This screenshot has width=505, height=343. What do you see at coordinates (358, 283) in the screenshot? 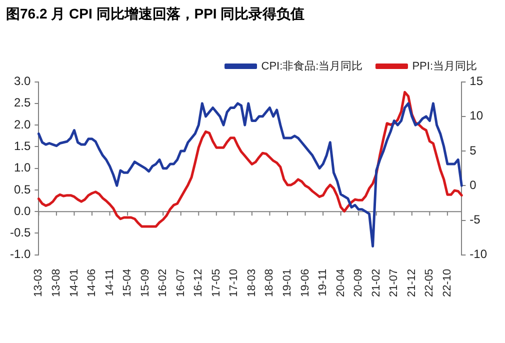
I see `x-tick-label: 20-09` at bounding box center [358, 283].